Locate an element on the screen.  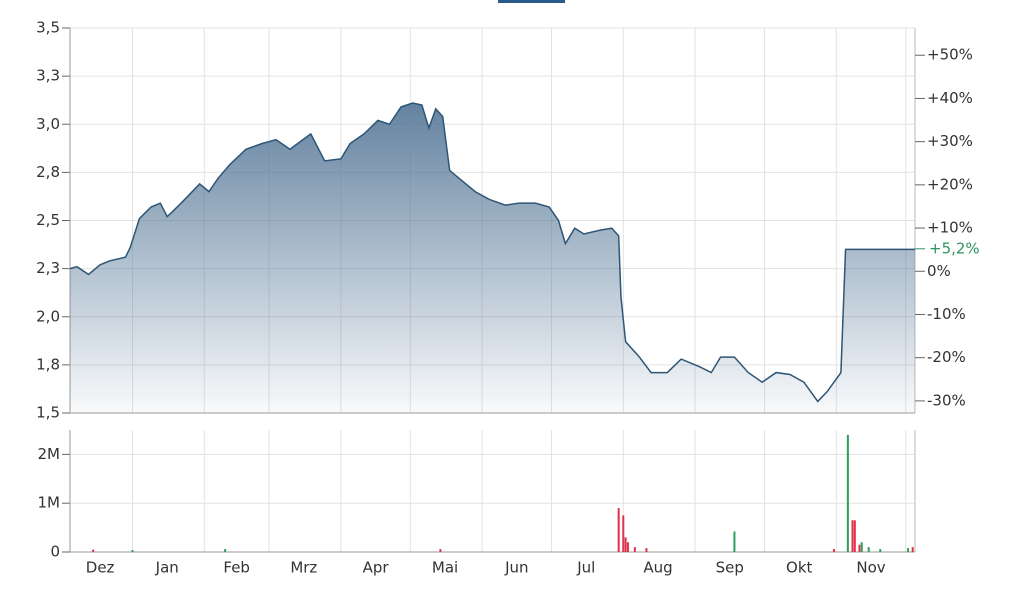
y2-tick-label: +10% is located at coordinates (950, 228).